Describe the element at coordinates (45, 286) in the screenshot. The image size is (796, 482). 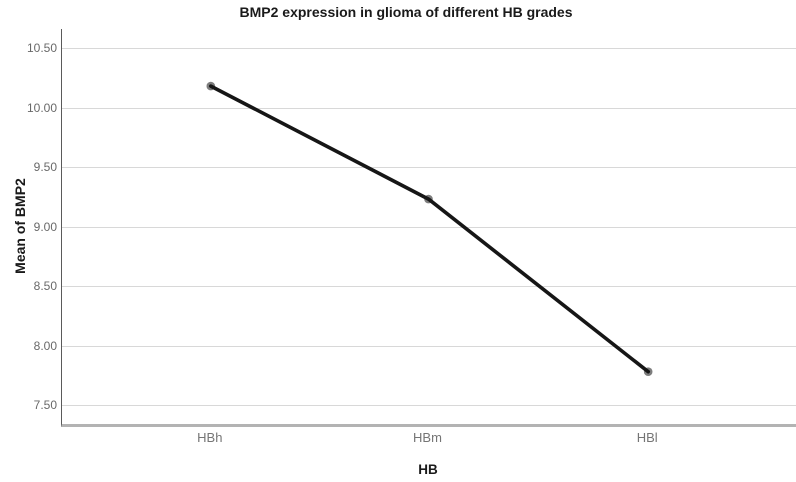
I see `y-tick-label: 8.50` at that location.